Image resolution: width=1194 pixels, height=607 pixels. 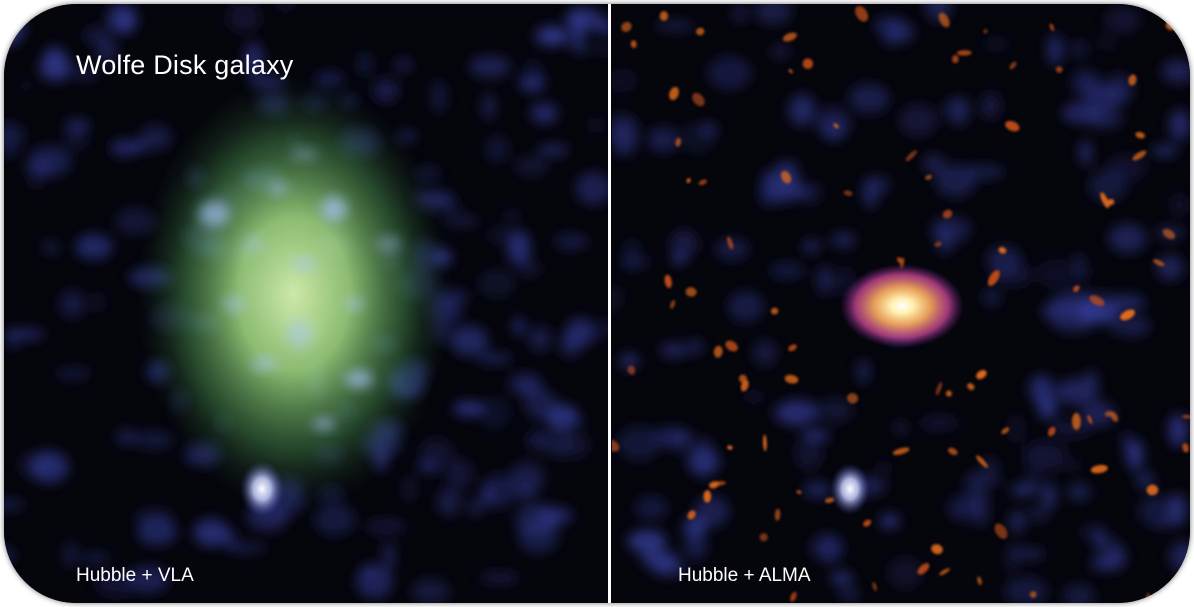 I want to click on bright-companion-source, so click(x=850, y=489).